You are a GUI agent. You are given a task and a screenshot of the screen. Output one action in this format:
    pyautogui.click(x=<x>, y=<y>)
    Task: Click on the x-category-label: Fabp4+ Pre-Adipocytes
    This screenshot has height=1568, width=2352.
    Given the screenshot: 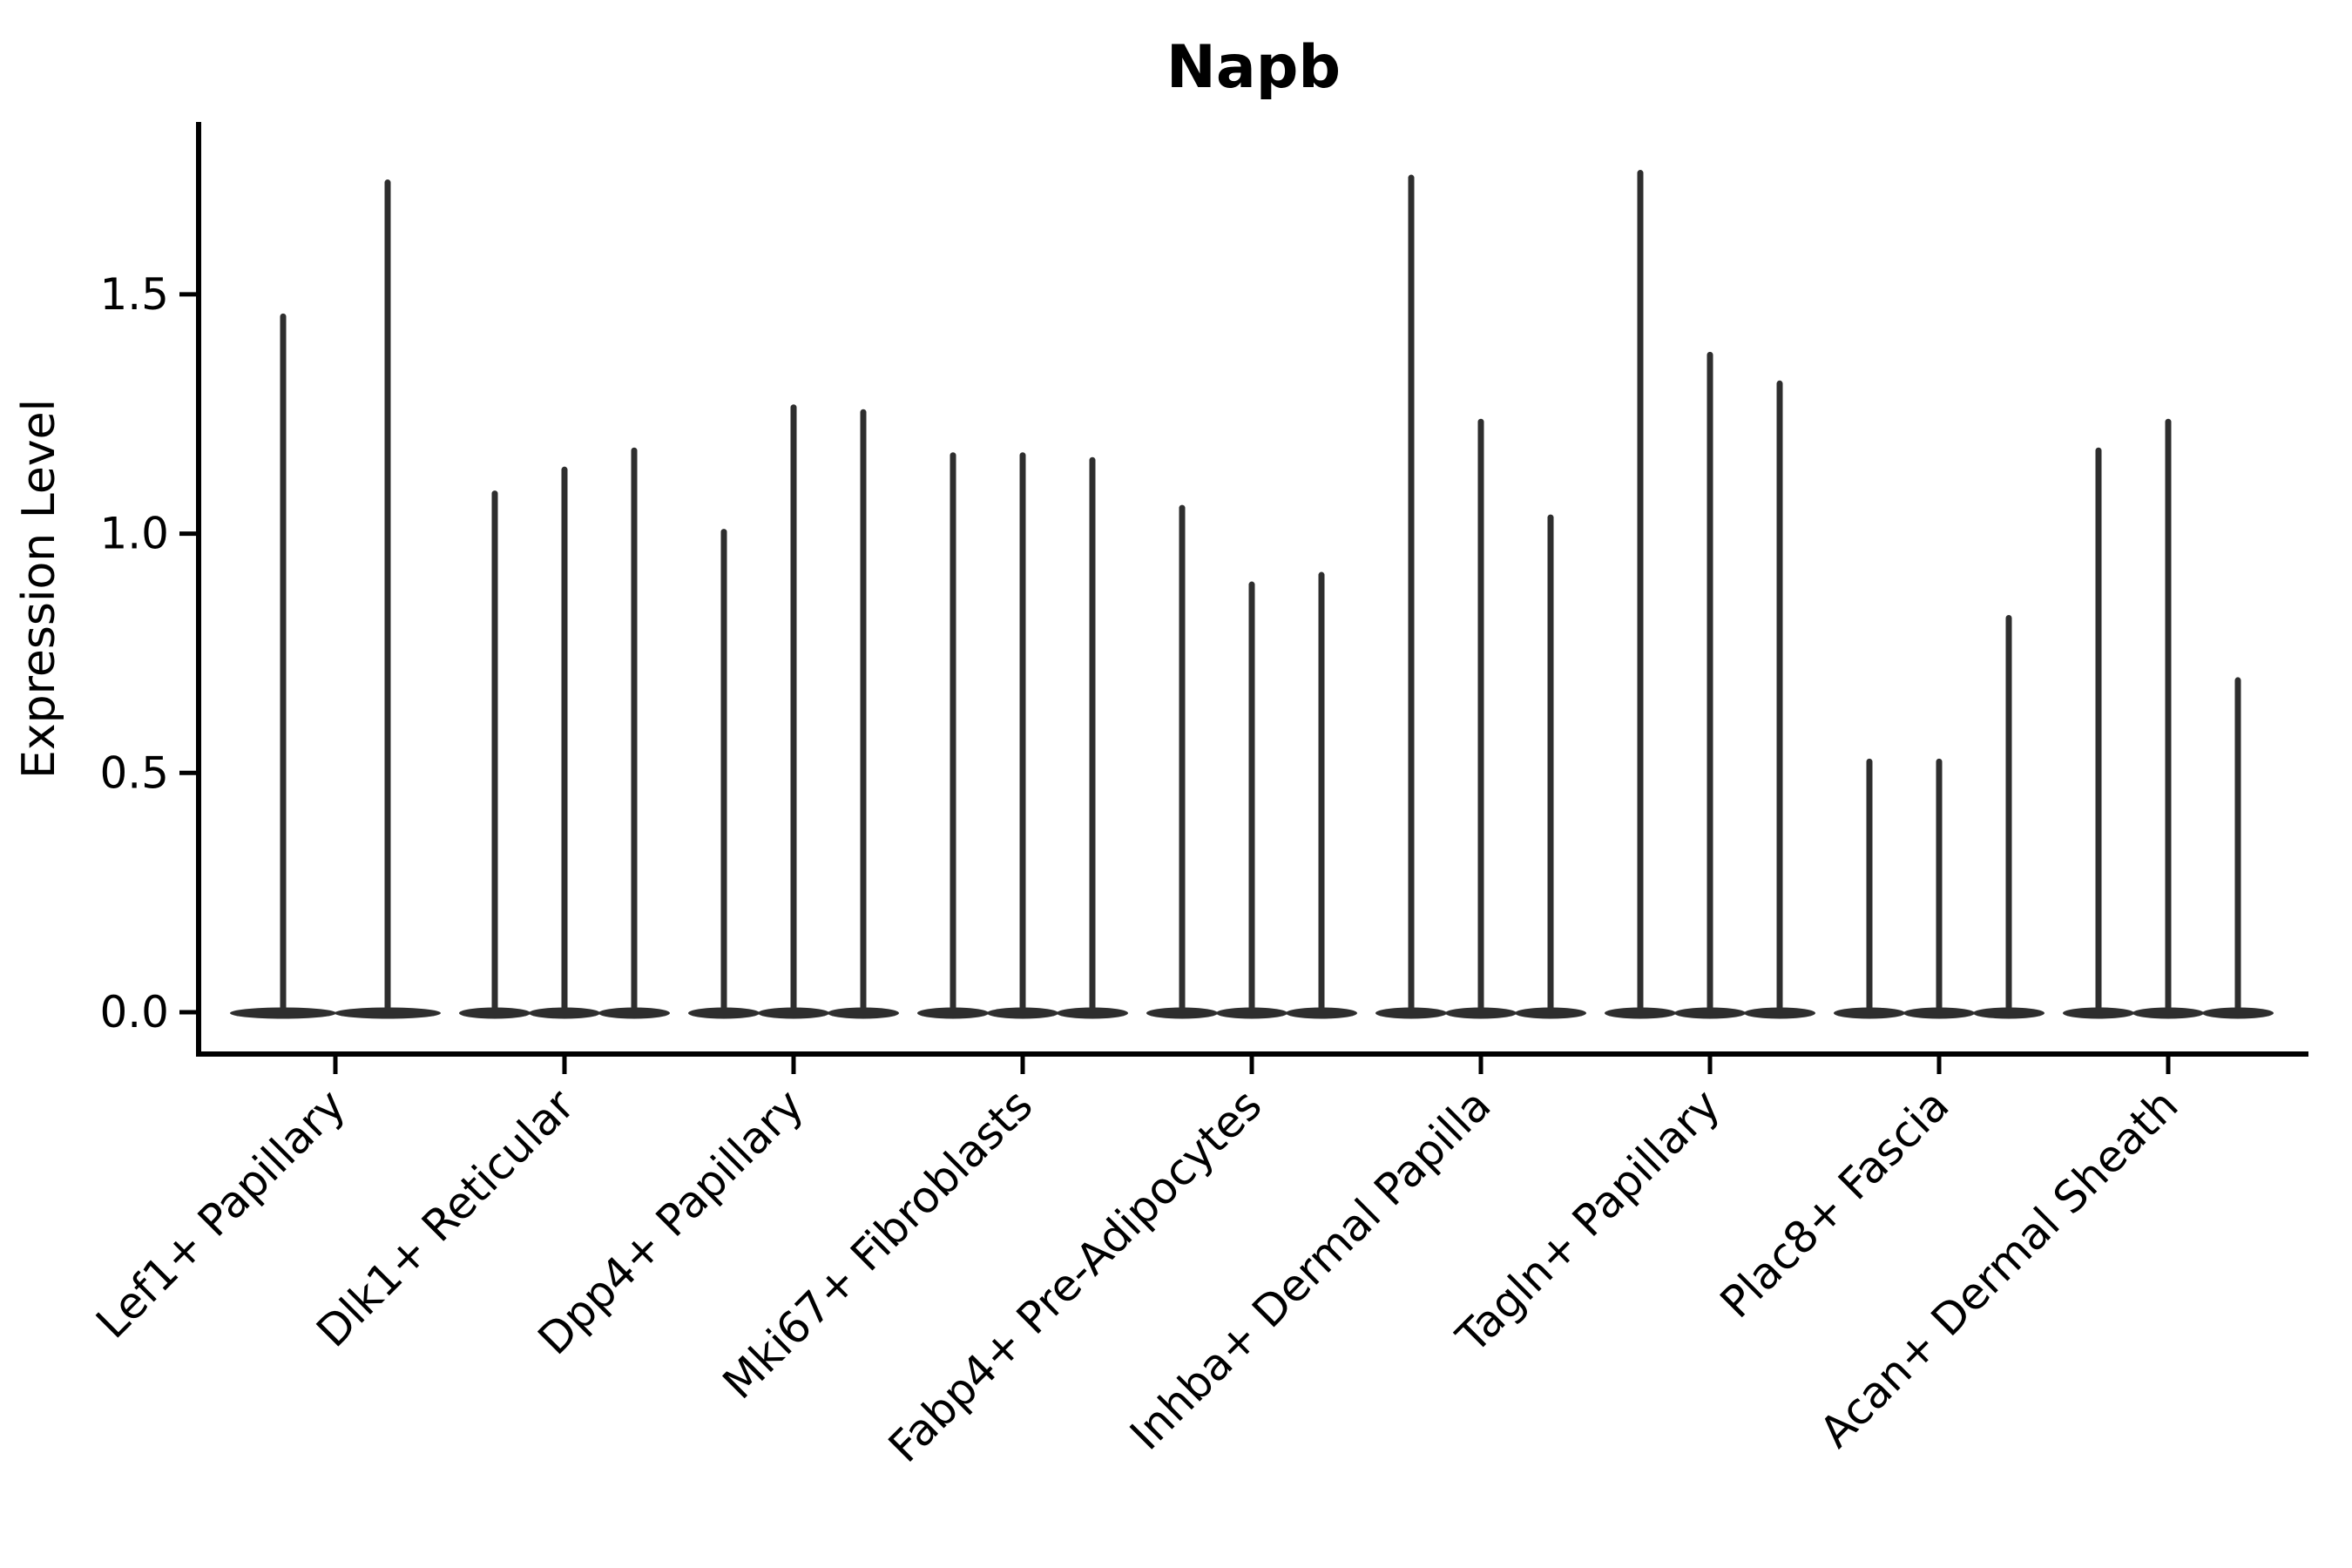 What is the action you would take?
    pyautogui.click(x=1075, y=1275)
    